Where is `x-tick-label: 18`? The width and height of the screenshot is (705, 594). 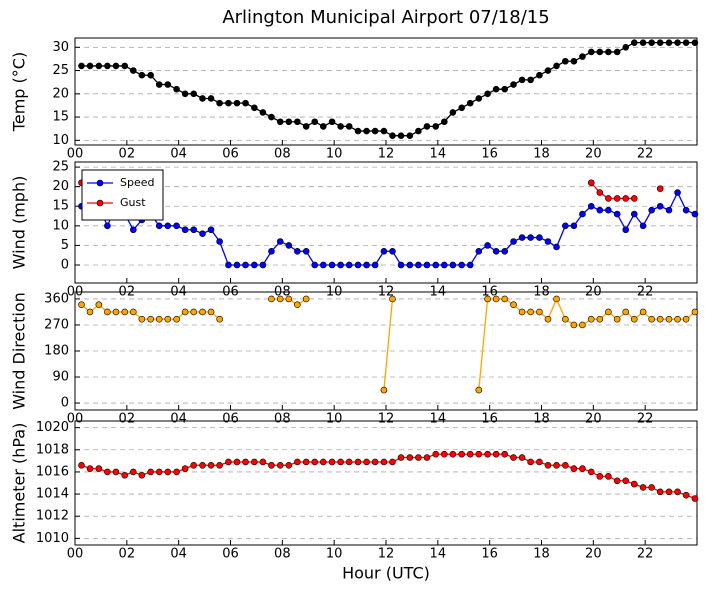
x-tick-label: 18 is located at coordinates (541, 419).